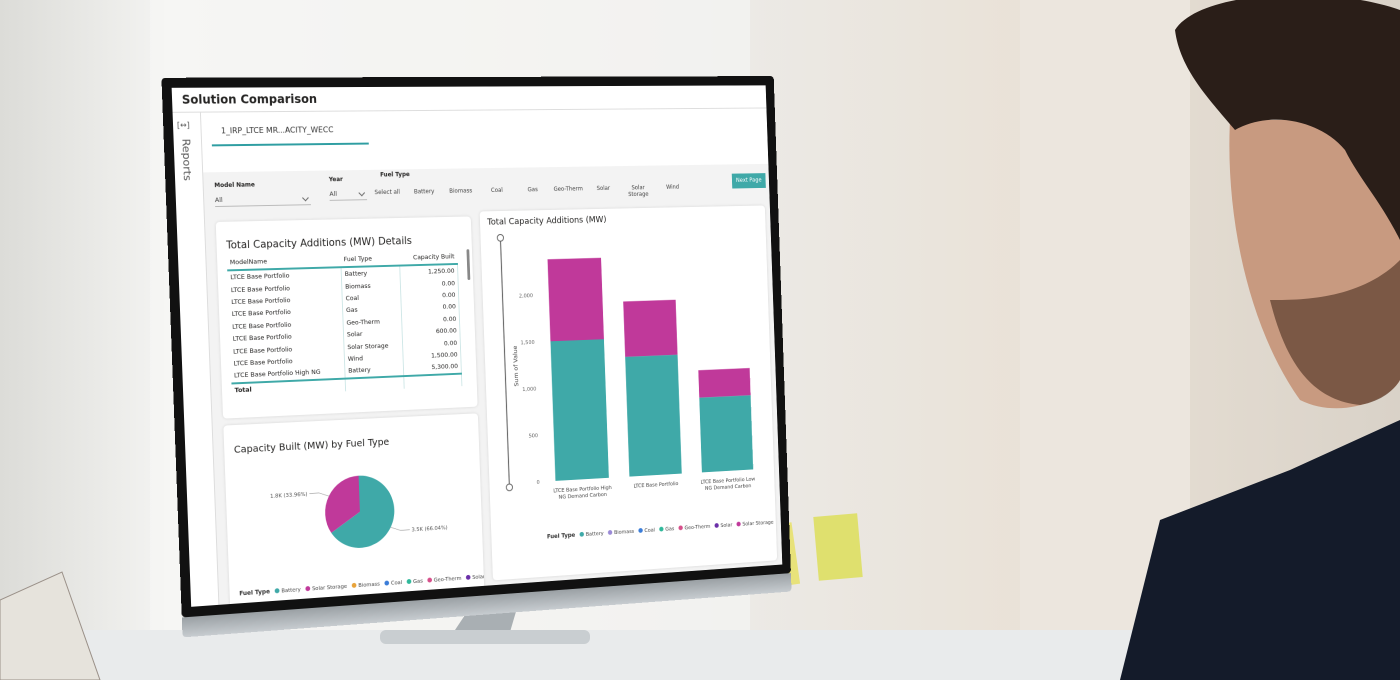 This screenshot has height=680, width=1400. Describe the element at coordinates (186, 159) in the screenshot. I see `reports-label: Reports` at that location.